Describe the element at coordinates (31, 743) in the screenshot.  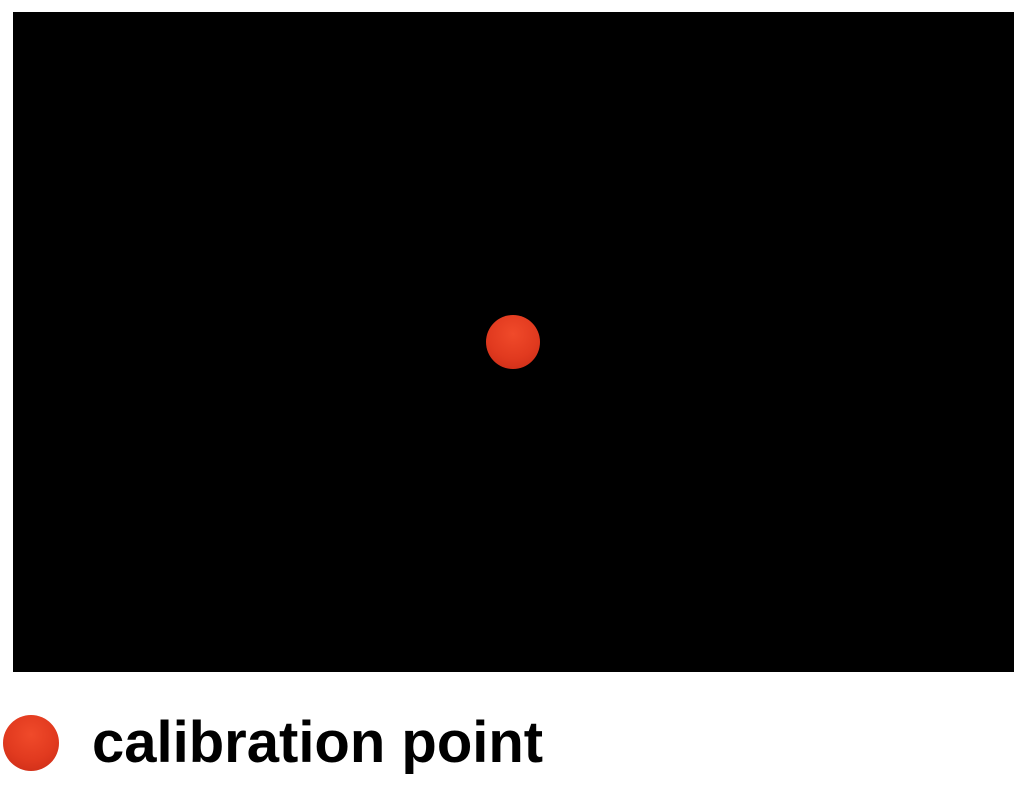
I see `legend-dot-icon` at that location.